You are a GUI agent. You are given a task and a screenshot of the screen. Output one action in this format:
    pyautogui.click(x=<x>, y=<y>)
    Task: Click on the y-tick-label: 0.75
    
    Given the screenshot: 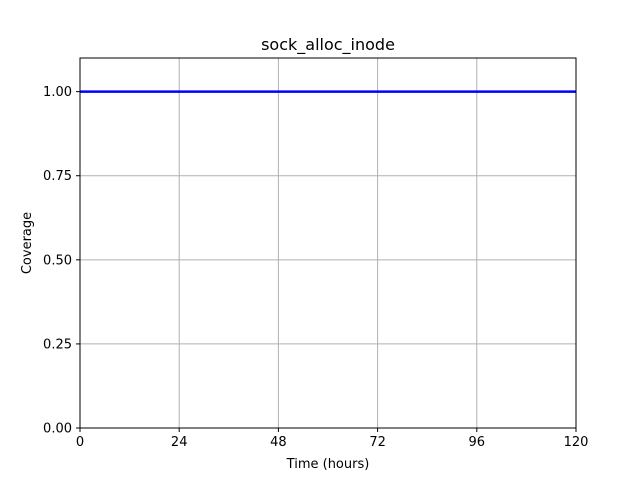 What is the action you would take?
    pyautogui.click(x=57, y=176)
    